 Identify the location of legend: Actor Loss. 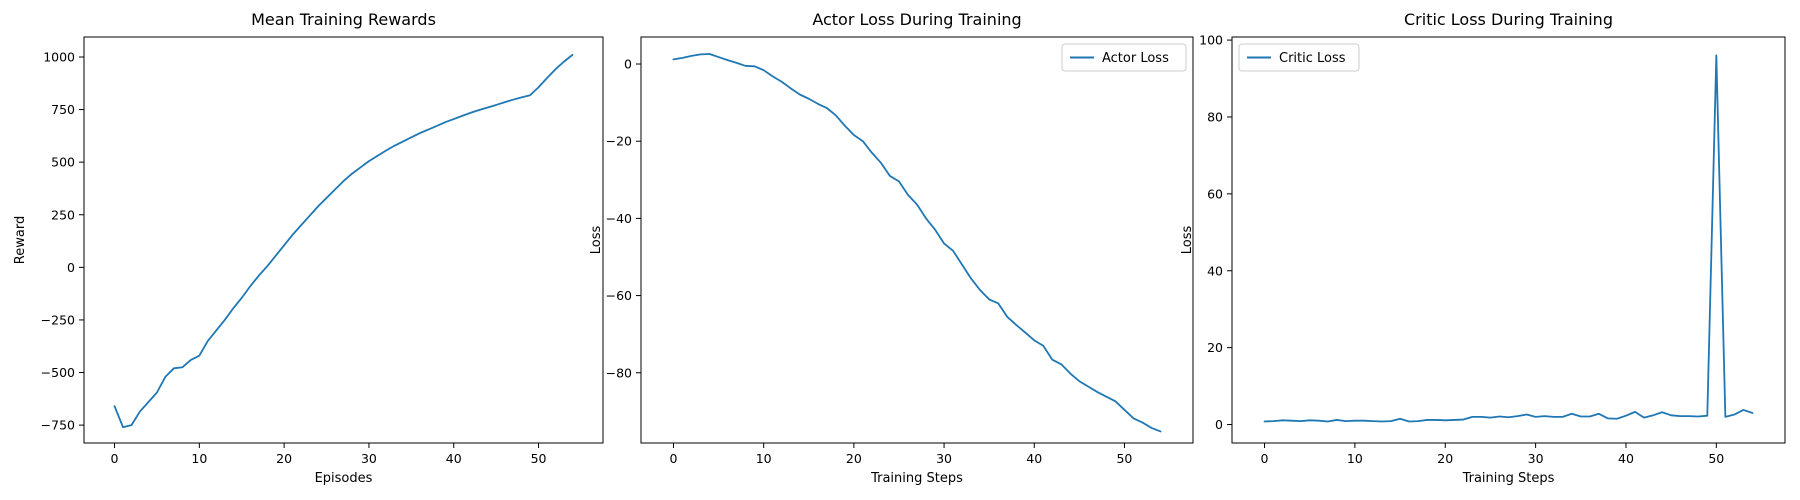
(1124, 57).